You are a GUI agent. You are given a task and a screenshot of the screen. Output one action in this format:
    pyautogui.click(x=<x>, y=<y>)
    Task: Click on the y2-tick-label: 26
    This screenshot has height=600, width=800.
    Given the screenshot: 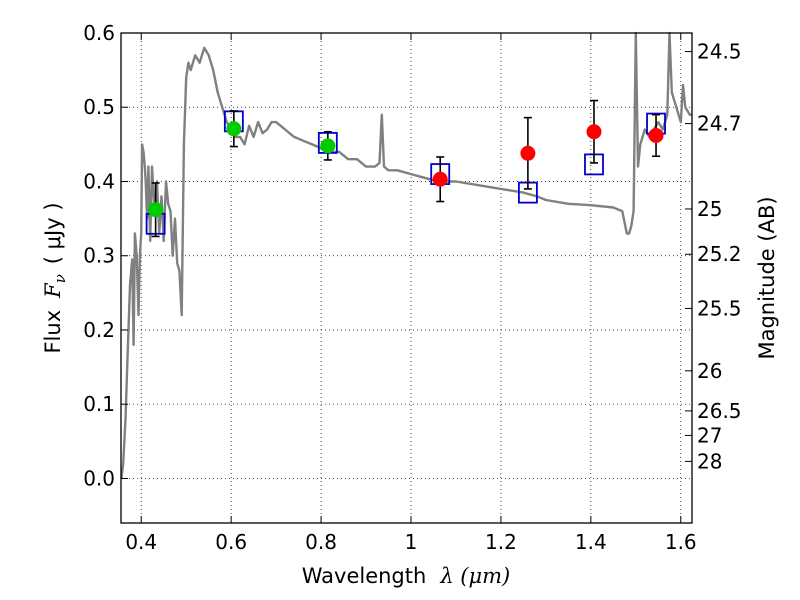 What is the action you would take?
    pyautogui.click(x=709, y=371)
    